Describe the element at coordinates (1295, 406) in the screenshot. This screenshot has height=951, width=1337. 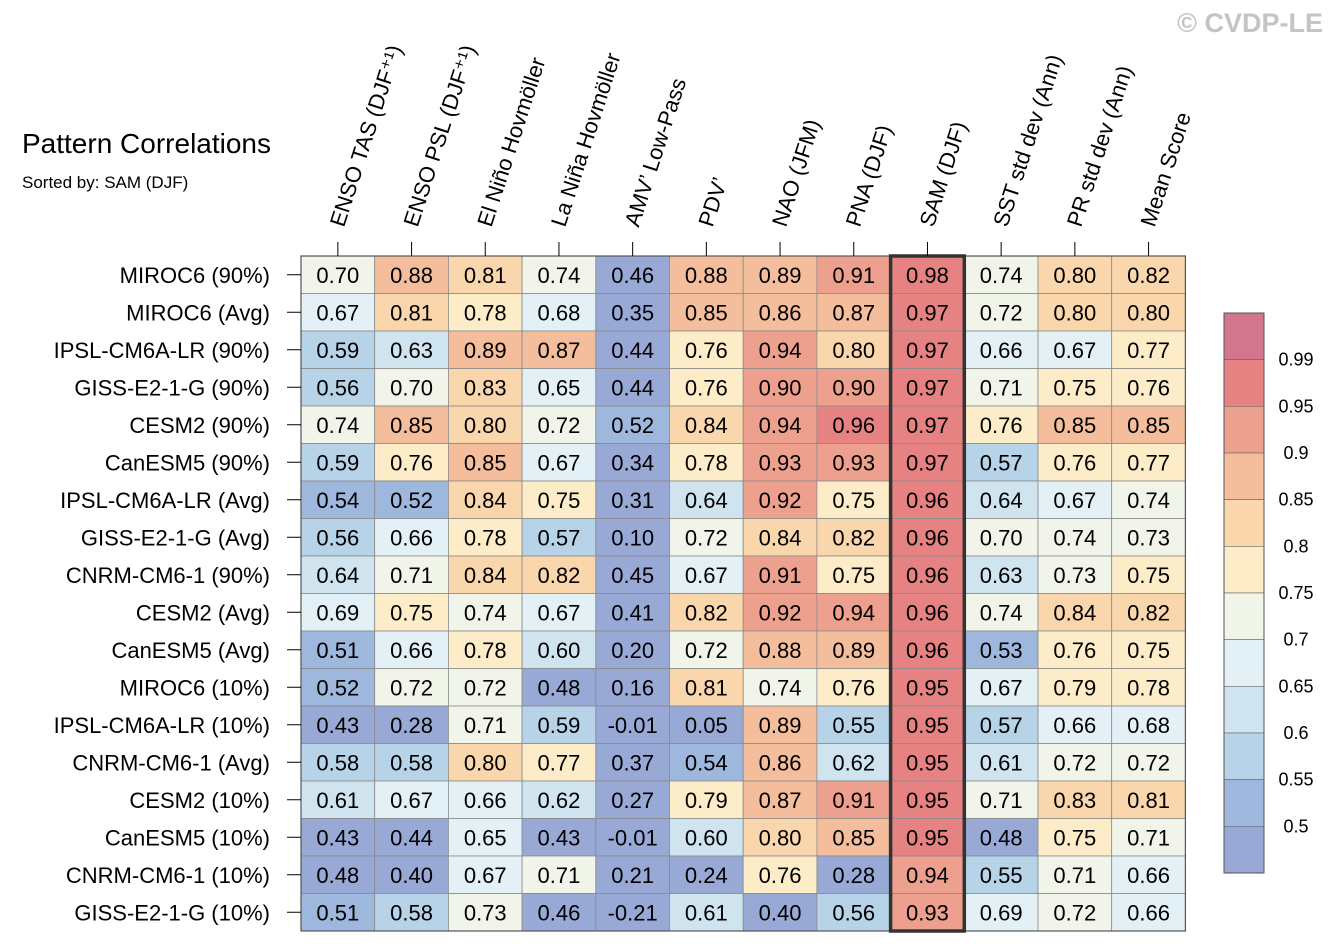
I see `colorbar-tick-label: 0.95` at that location.